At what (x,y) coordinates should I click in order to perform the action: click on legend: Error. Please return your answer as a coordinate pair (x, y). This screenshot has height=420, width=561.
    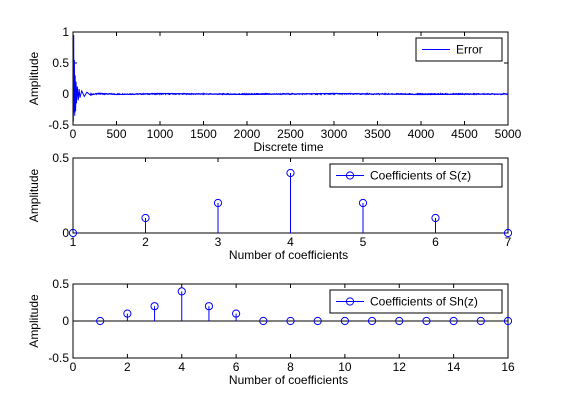
    Looking at the image, I should click on (459, 49).